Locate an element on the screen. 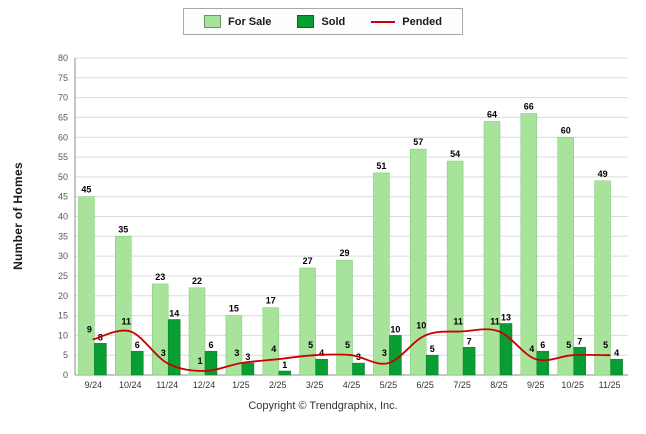  for-sale-value-label: 60 is located at coordinates (566, 130).